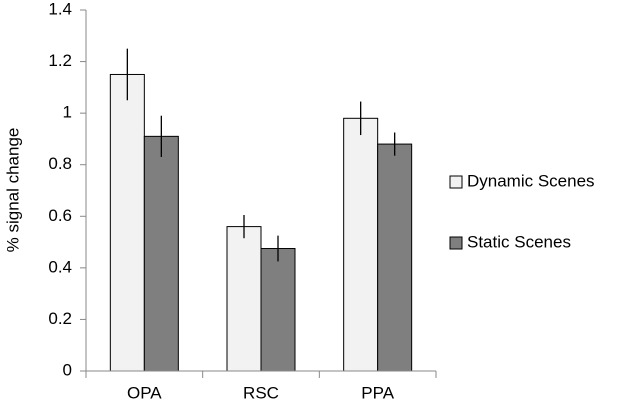 This screenshot has height=405, width=638. I want to click on y-tick-label: 0.6, so click(60, 215).